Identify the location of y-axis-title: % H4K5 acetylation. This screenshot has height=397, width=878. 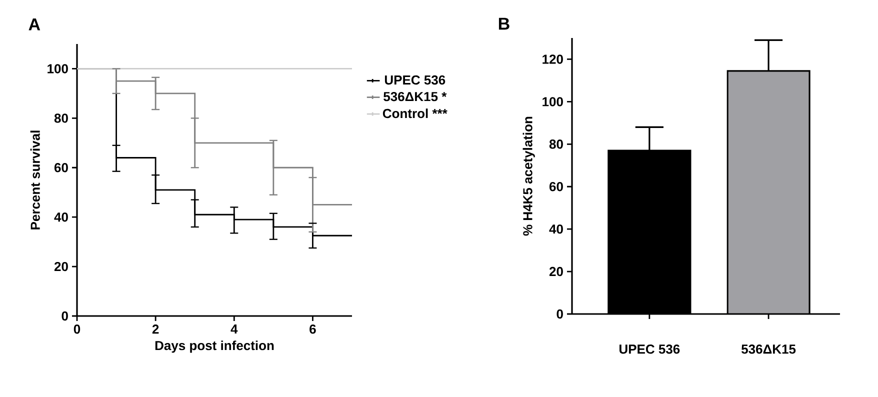
(528, 176).